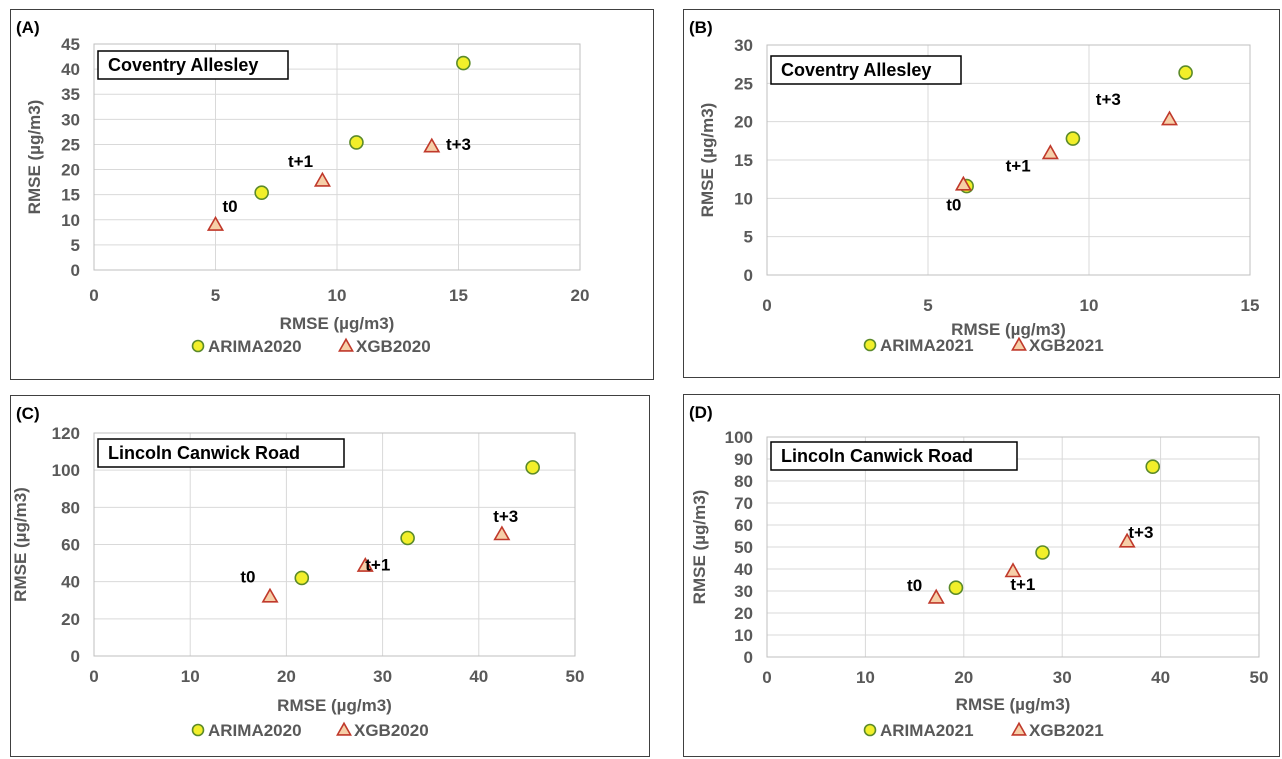 The height and width of the screenshot is (759, 1282). I want to click on legend-label: XGB2020, so click(393, 346).